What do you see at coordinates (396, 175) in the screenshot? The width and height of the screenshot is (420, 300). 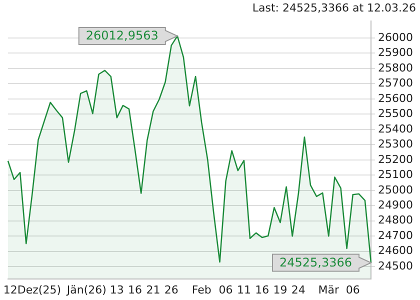 I see `y-tick-label: 25100` at bounding box center [396, 175].